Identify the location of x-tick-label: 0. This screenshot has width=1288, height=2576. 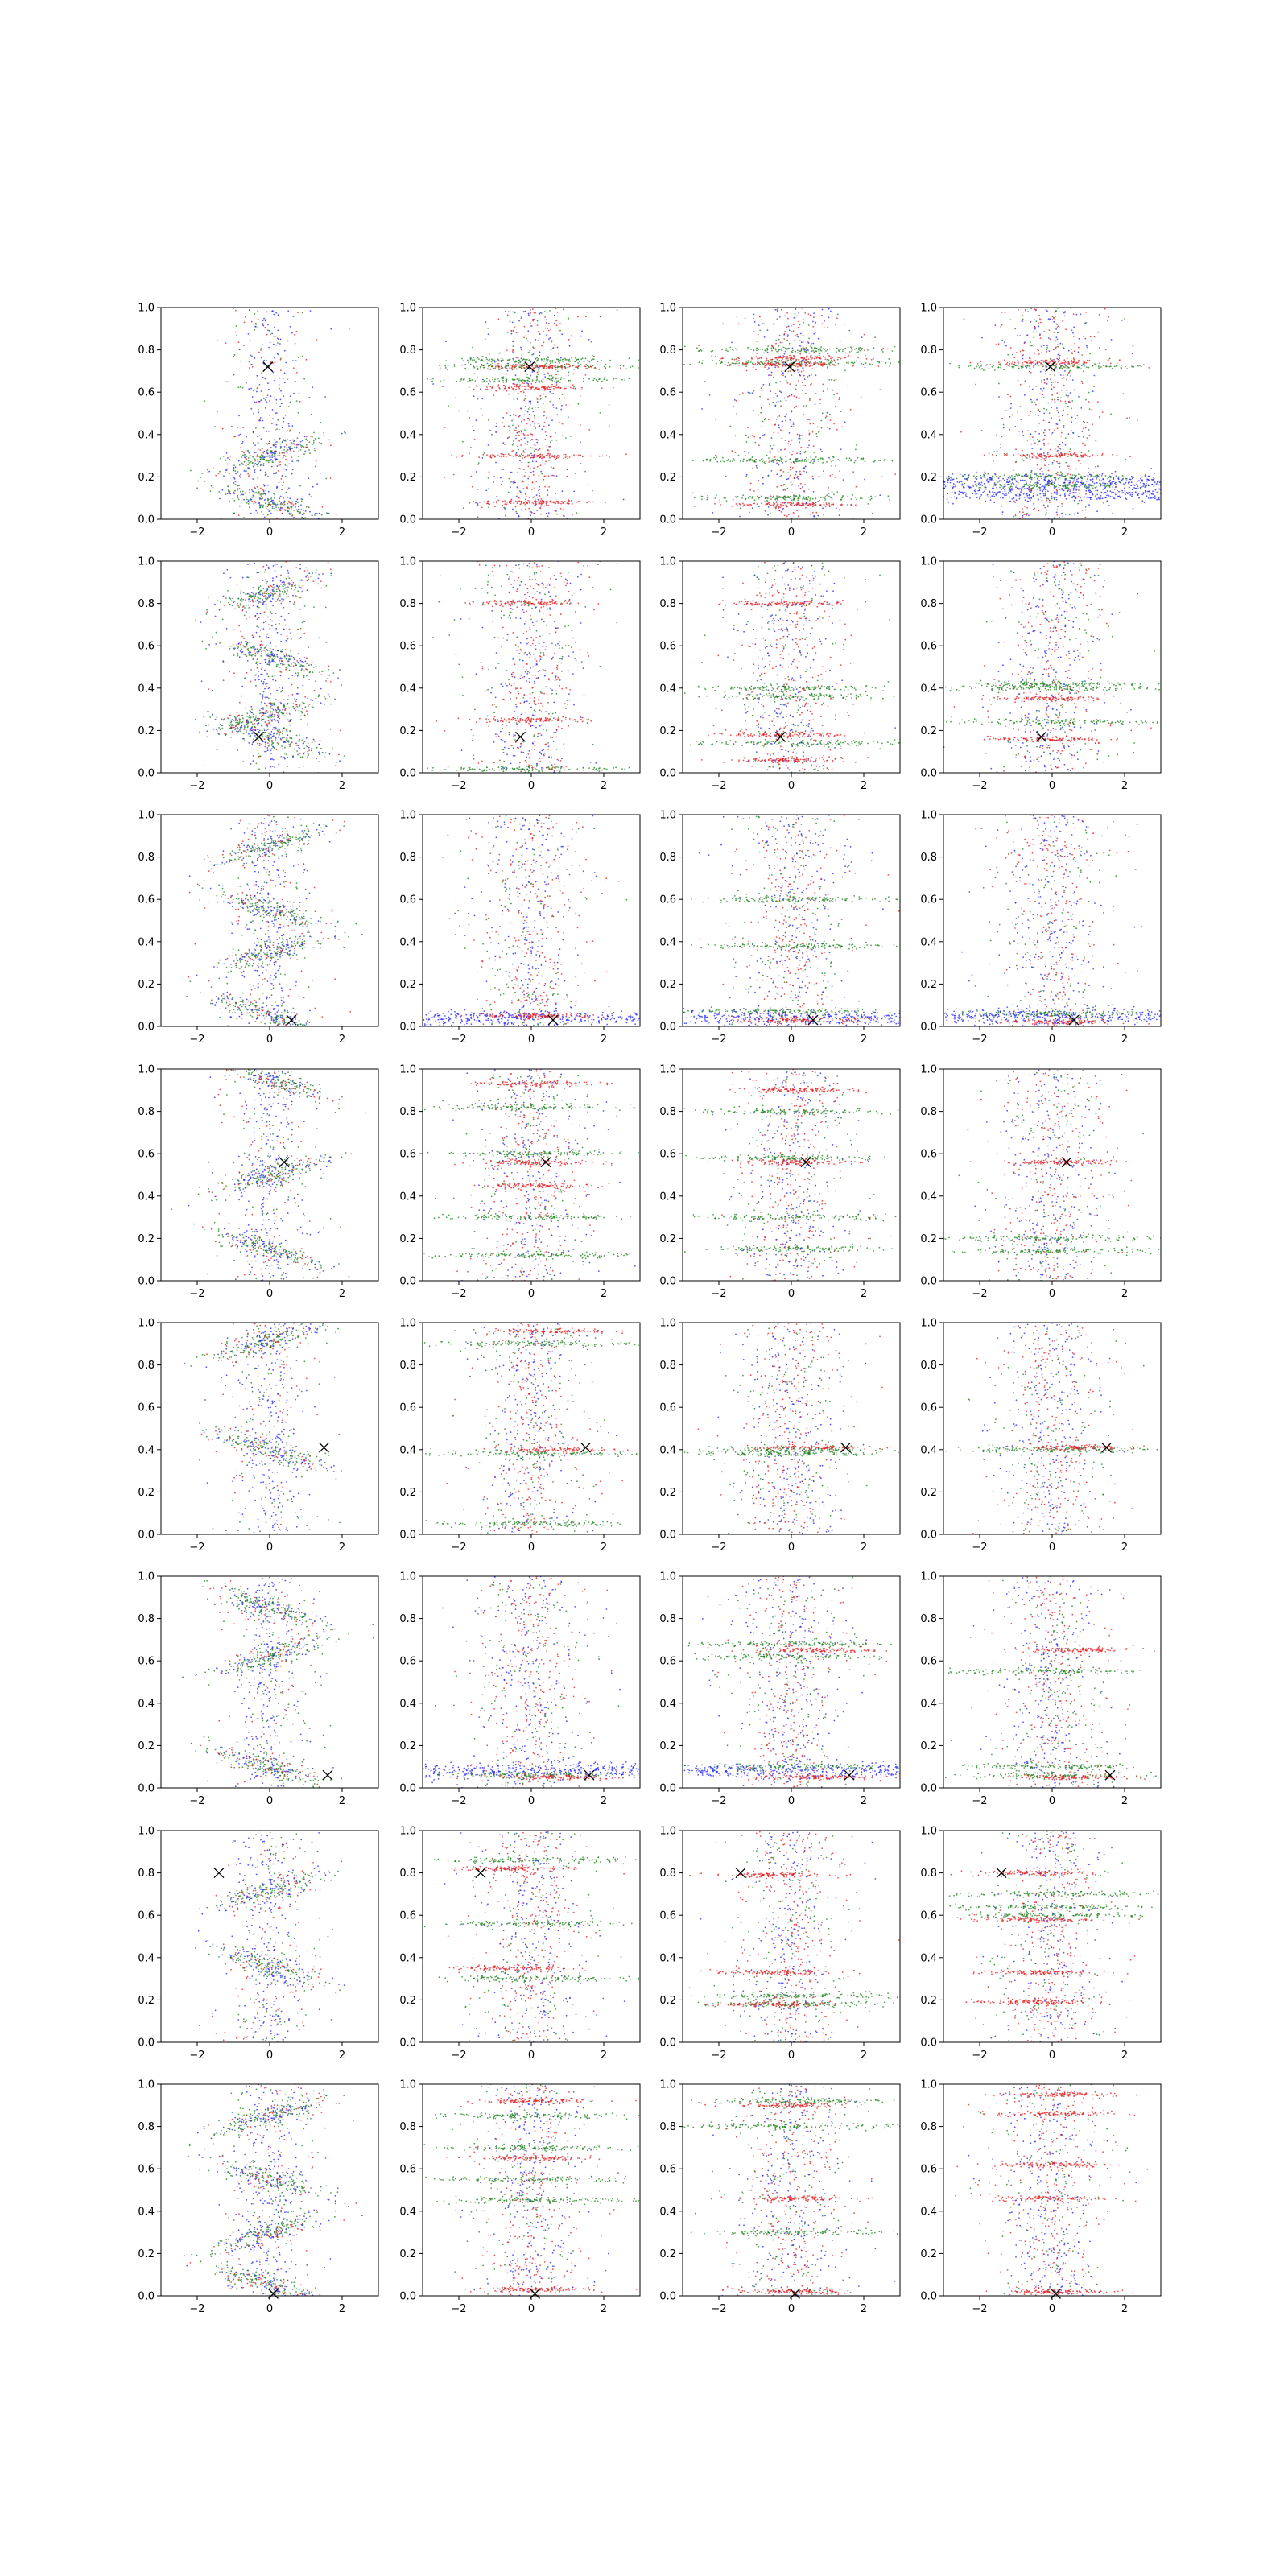
(791, 532).